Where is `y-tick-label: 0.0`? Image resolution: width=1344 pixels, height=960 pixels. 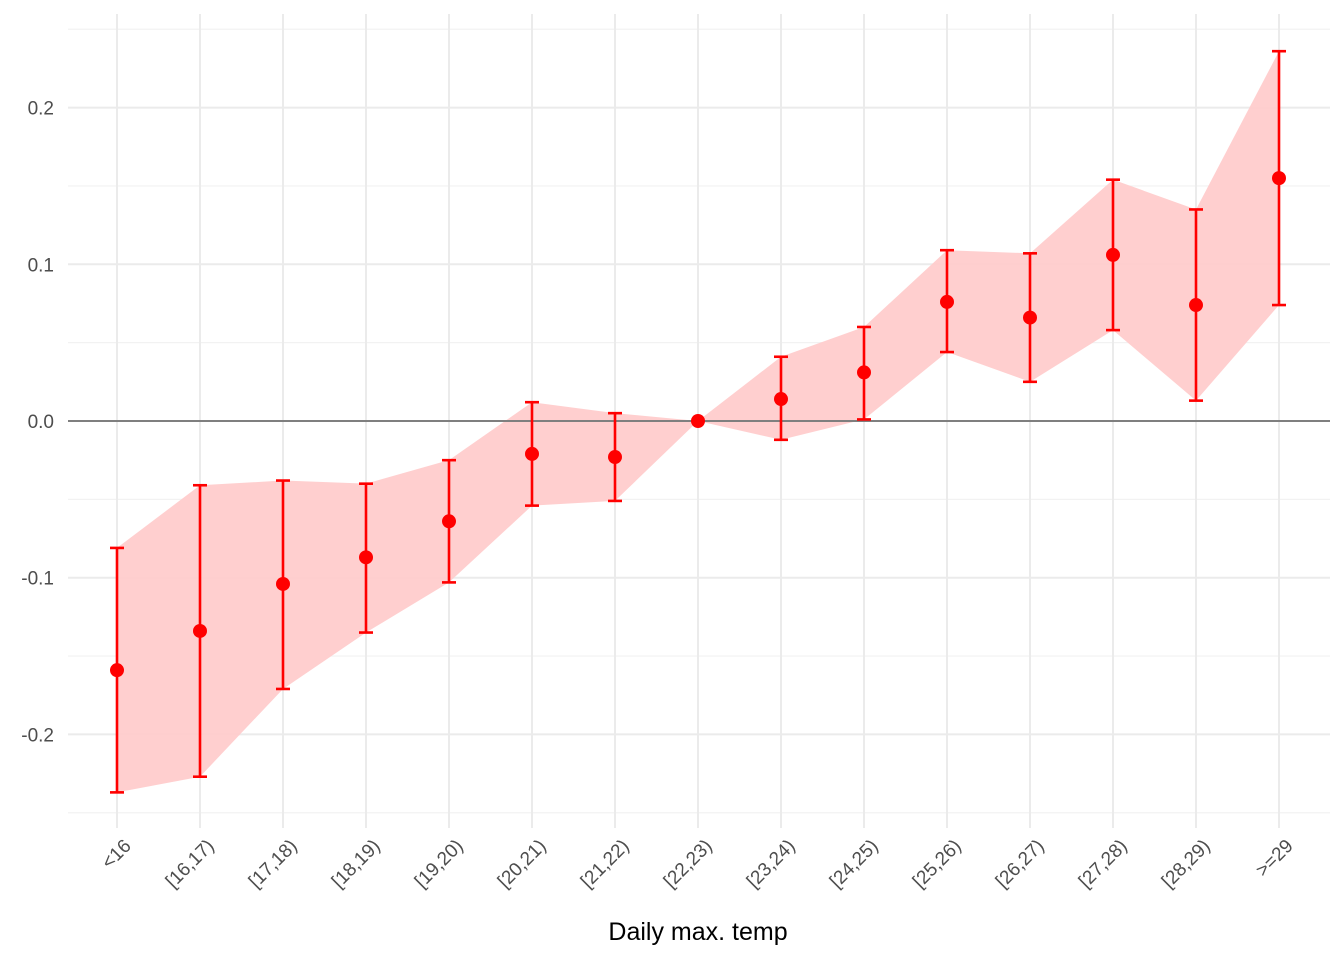 y-tick-label: 0.0 is located at coordinates (41, 422).